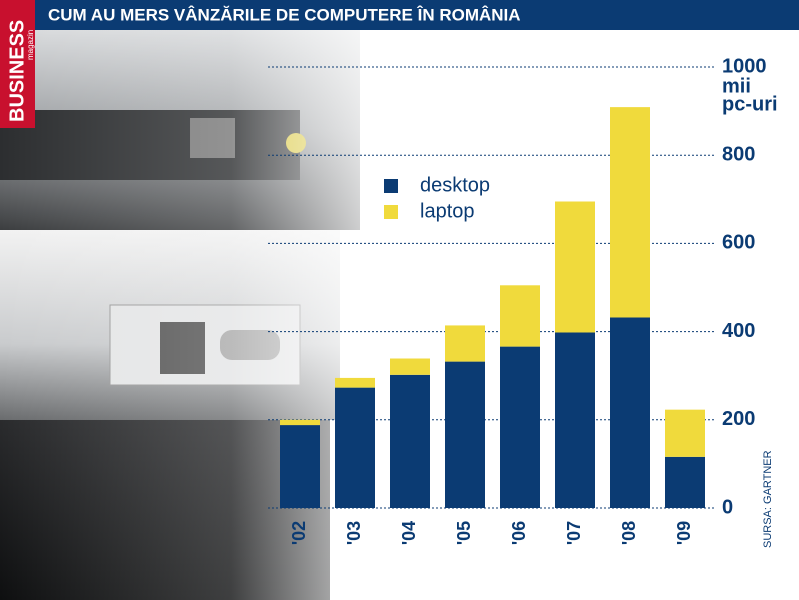 The width and height of the screenshot is (799, 600). I want to click on source: SURSA: GARTNER, so click(768, 499).